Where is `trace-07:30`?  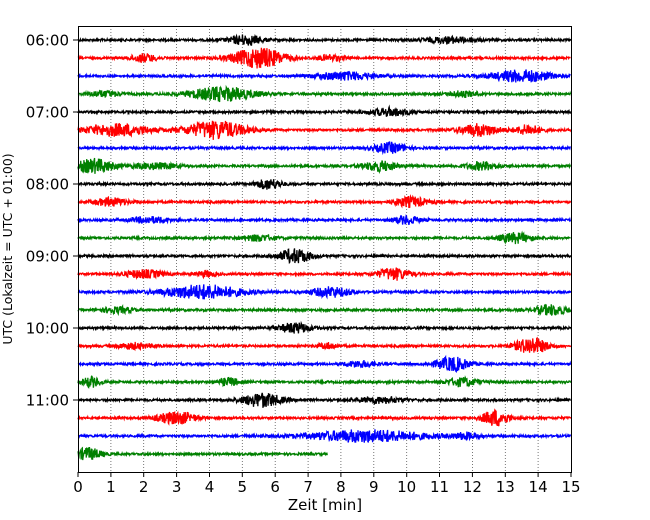
trace-07:30 is located at coordinates (324, 148).